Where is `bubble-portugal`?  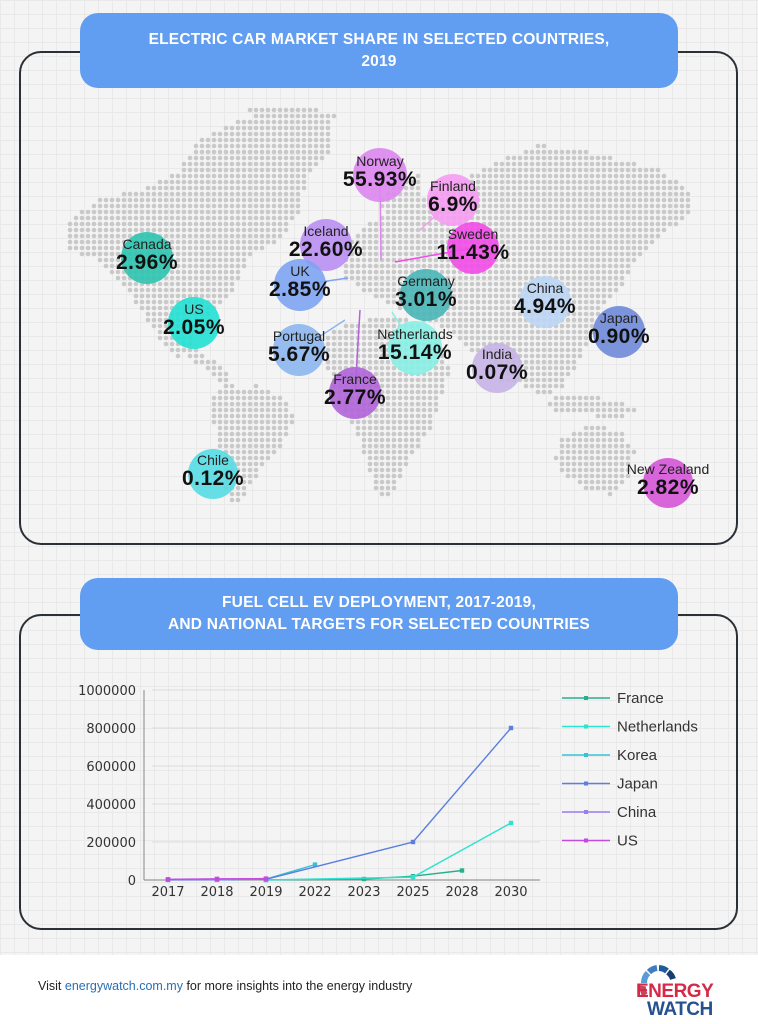
bubble-portugal is located at coordinates (299, 350).